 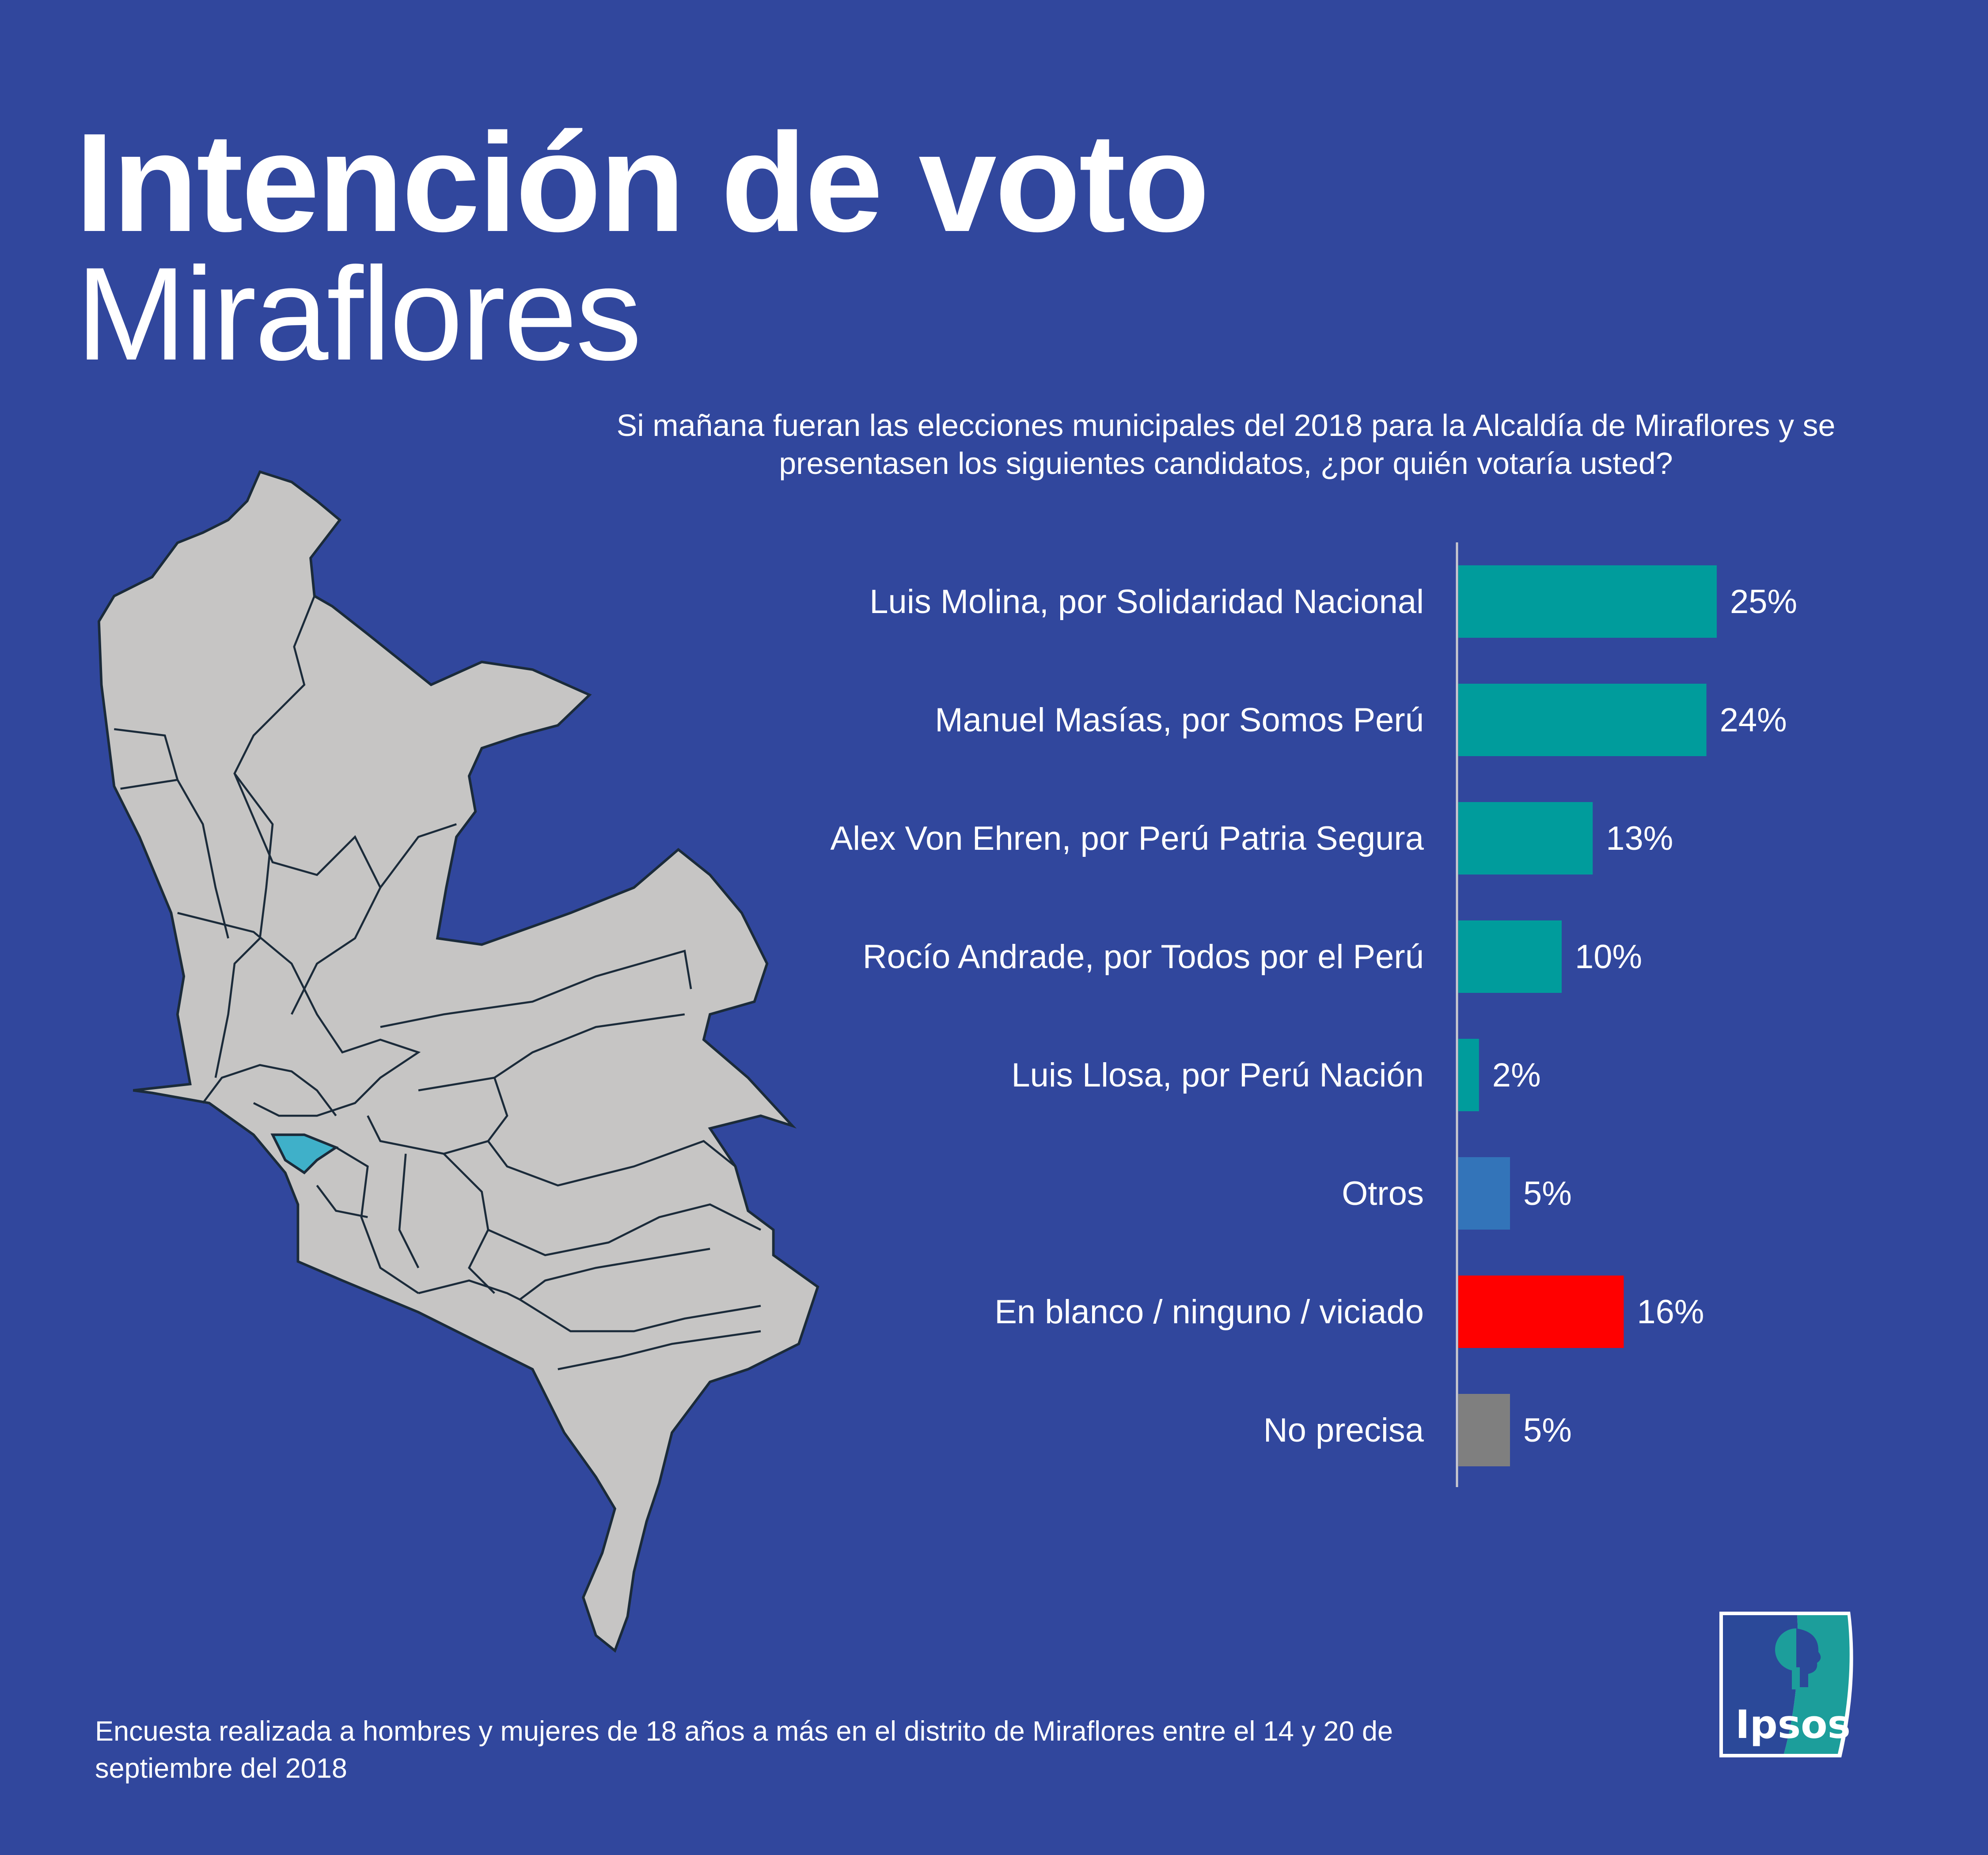 What do you see at coordinates (1343, 1430) in the screenshot?
I see `category-label: No precisa` at bounding box center [1343, 1430].